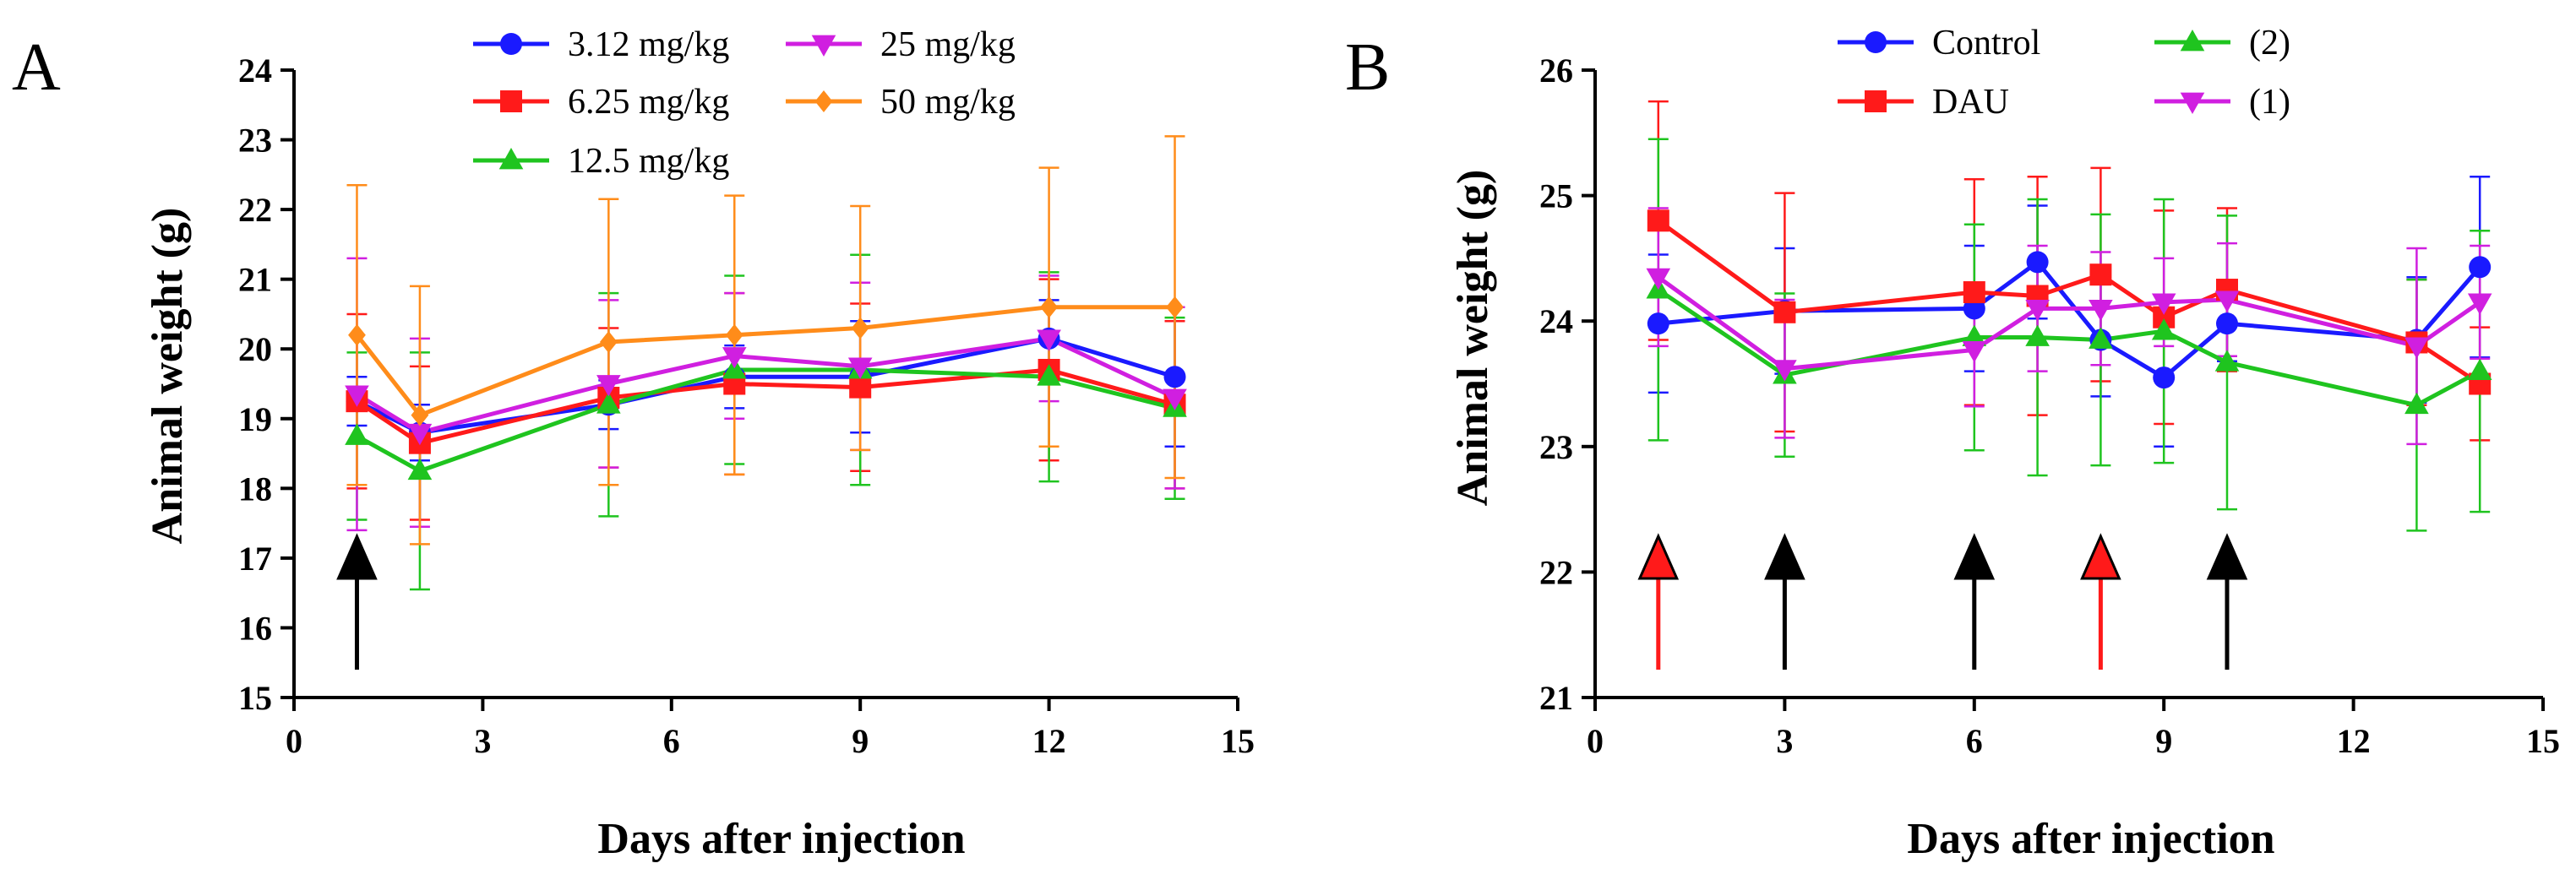  Describe the element at coordinates (648, 44) in the screenshot. I see `panel-a-legend-label: 3.12 mg/kg` at that location.